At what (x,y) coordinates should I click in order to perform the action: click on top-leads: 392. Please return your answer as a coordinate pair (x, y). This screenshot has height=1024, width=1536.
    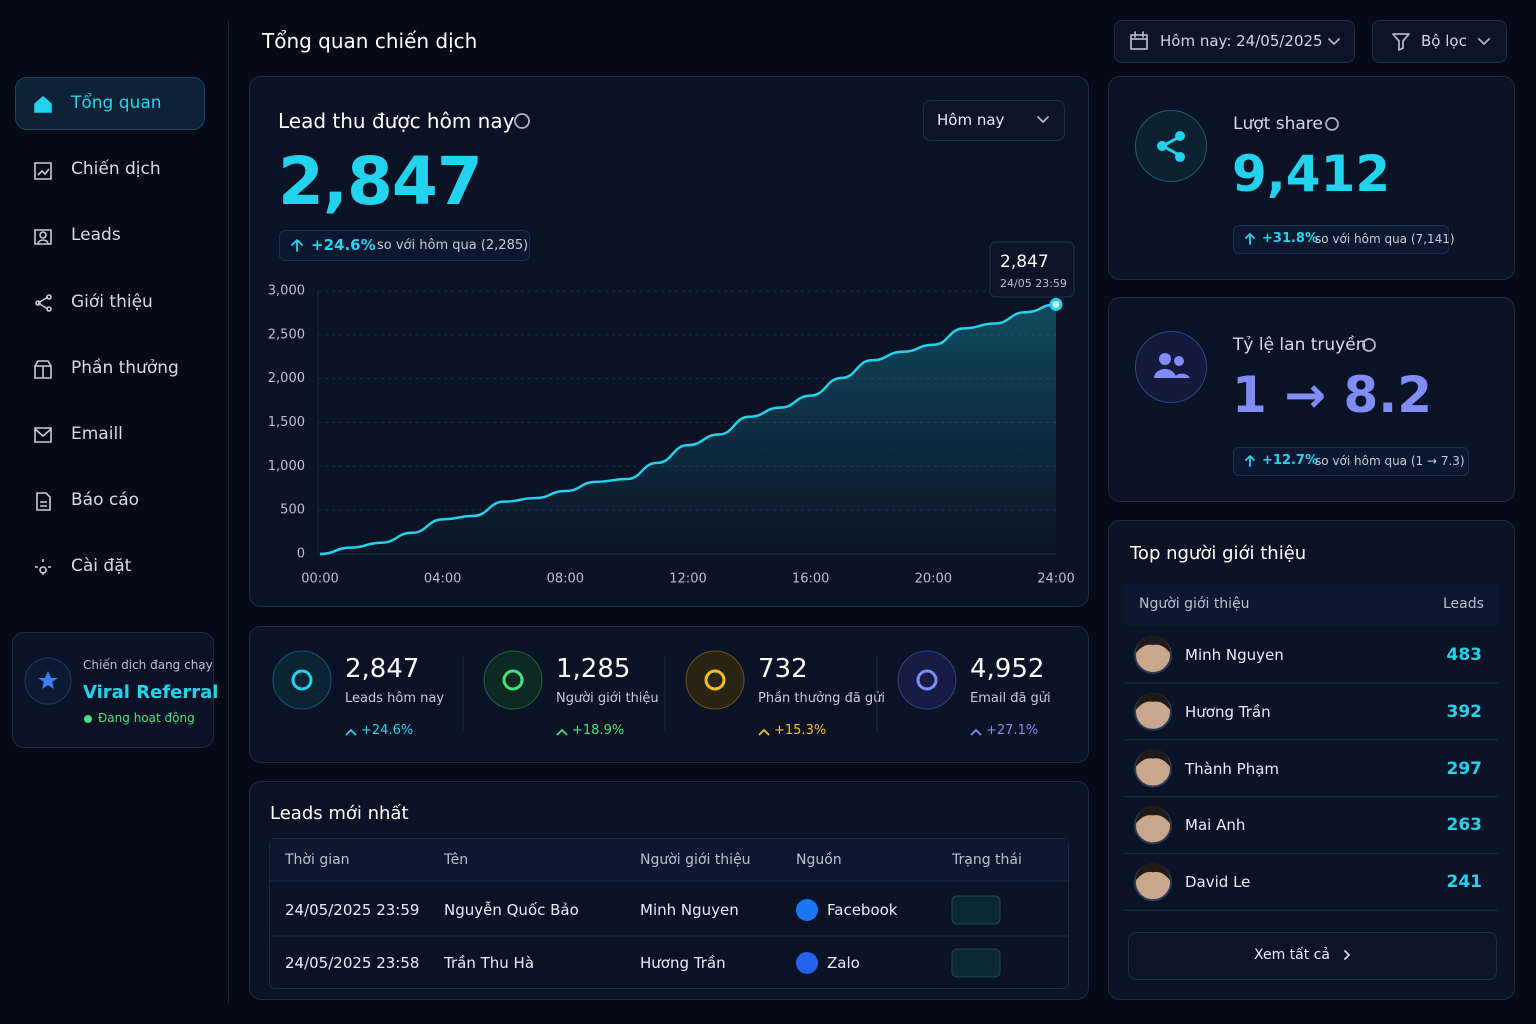
    Looking at the image, I should click on (1464, 711).